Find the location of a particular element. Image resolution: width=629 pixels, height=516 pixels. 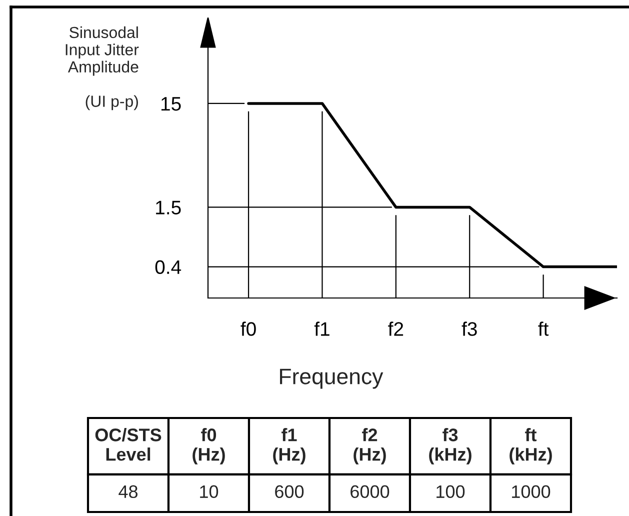

y-tick-label: 1.5 is located at coordinates (168, 207).